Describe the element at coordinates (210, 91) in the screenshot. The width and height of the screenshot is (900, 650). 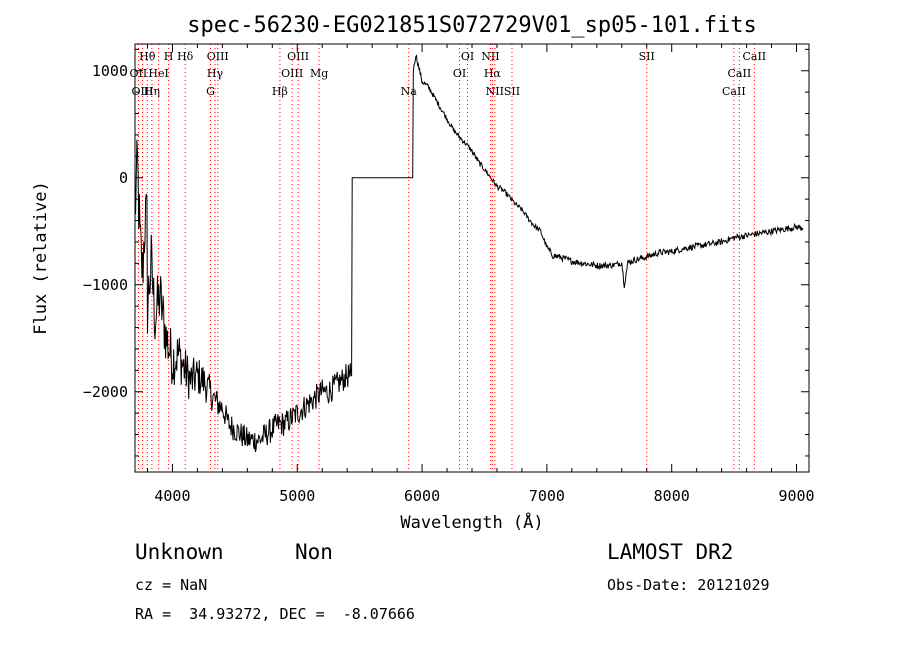
I see `line-marker-label: G` at that location.